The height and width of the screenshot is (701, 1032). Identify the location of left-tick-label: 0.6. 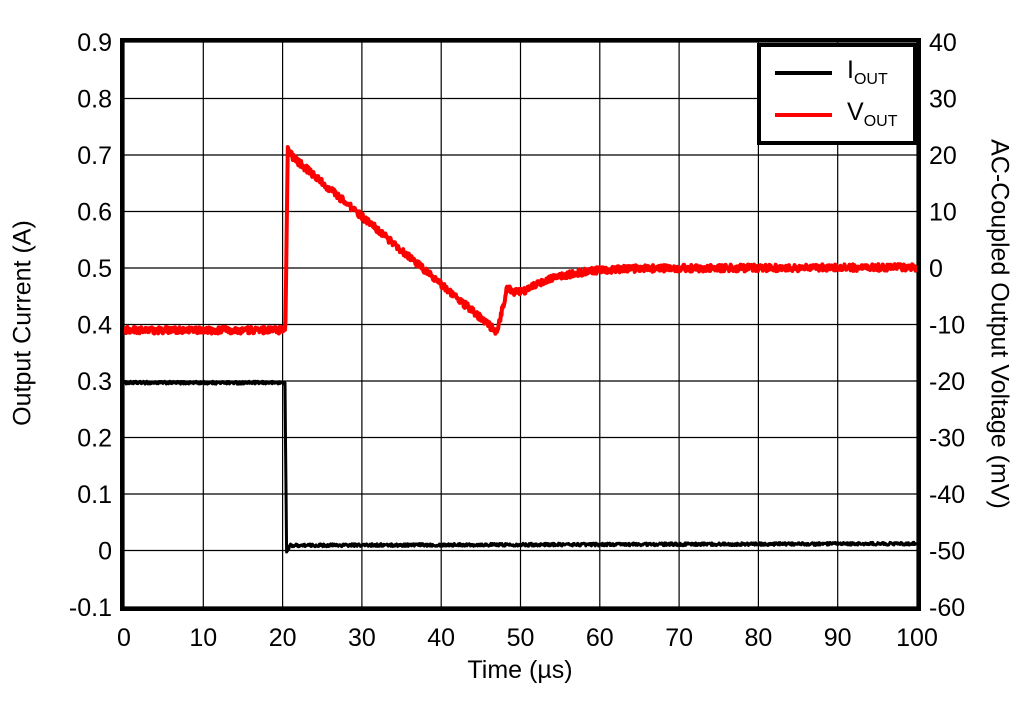
(94, 213).